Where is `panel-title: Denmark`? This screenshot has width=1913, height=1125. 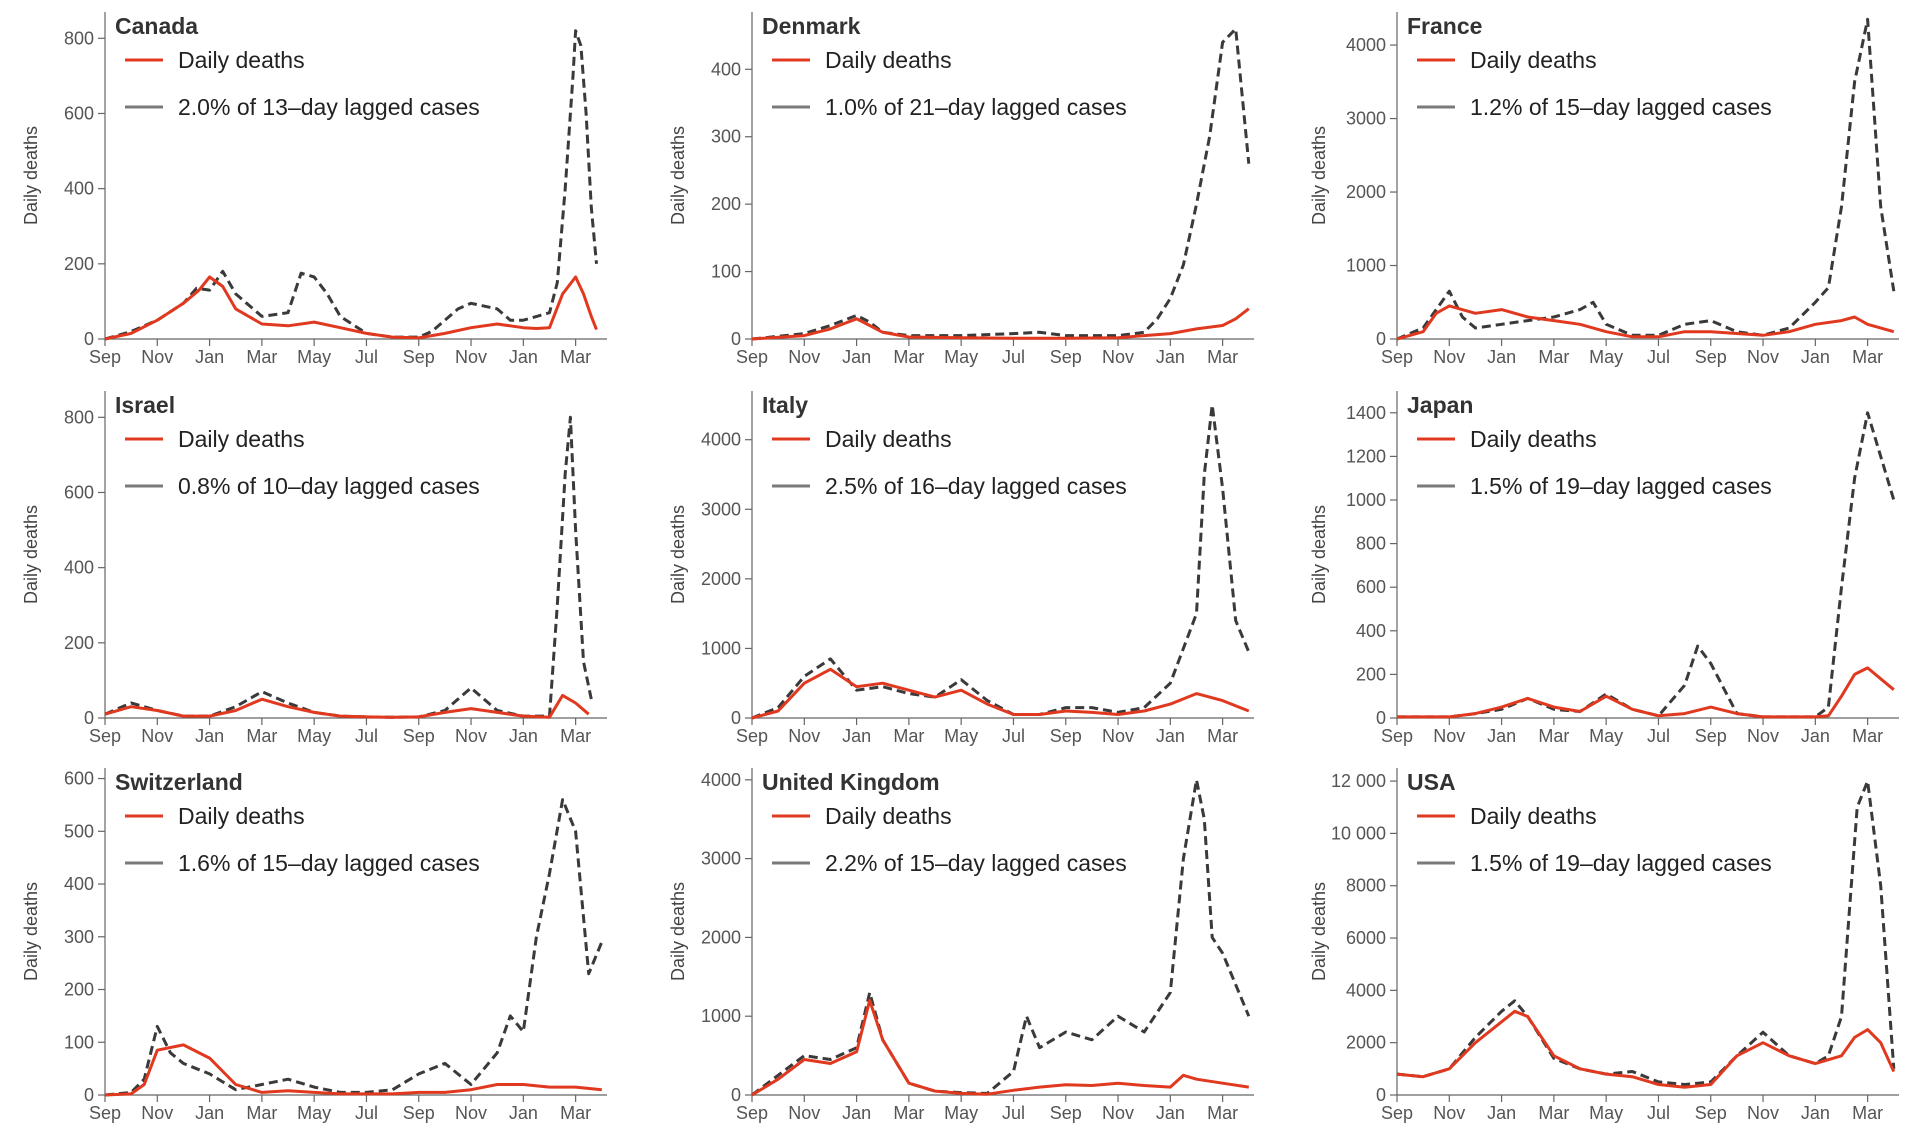 panel-title: Denmark is located at coordinates (811, 26).